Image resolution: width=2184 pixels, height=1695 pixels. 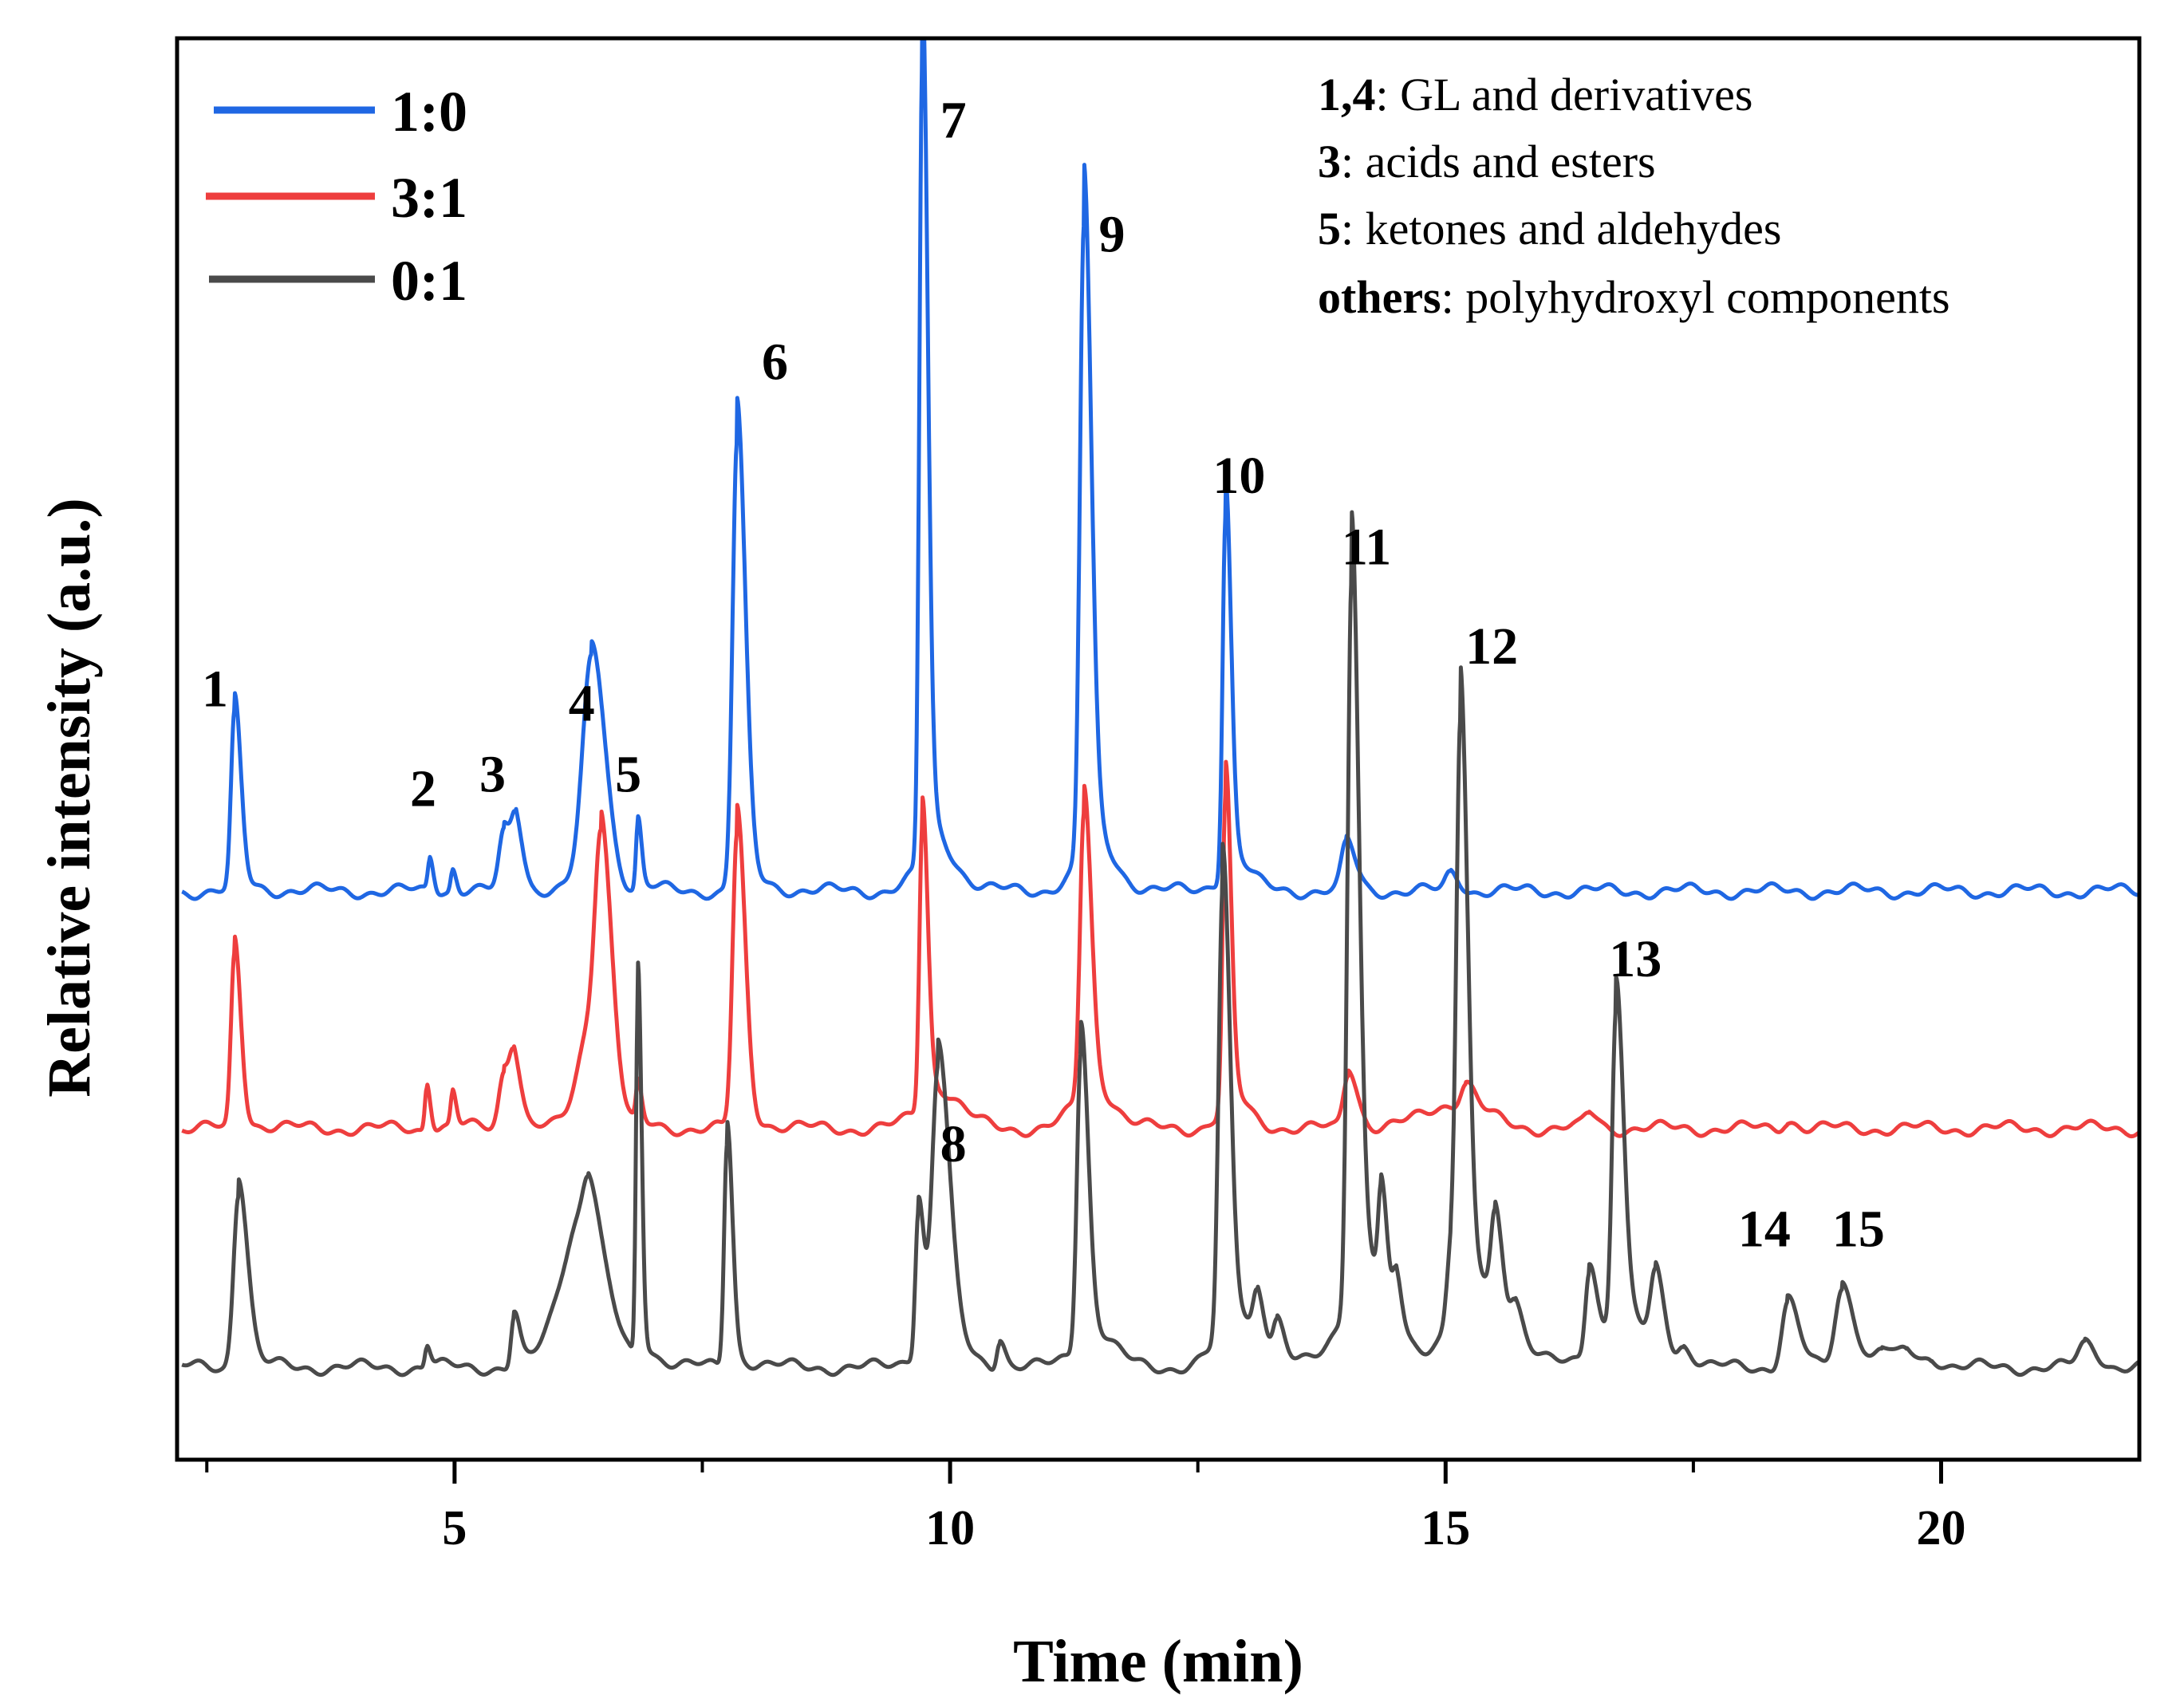 What do you see at coordinates (429, 198) in the screenshot?
I see `legend-label-3-1: 3:1` at bounding box center [429, 198].